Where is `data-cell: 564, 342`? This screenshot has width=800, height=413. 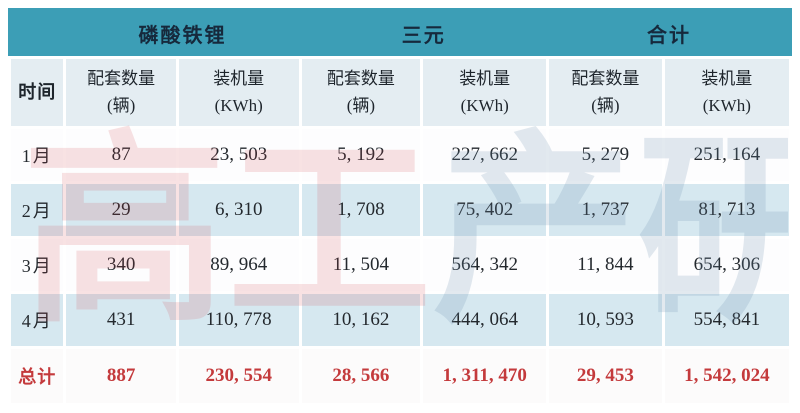 data-cell: 564, 342 is located at coordinates (485, 265).